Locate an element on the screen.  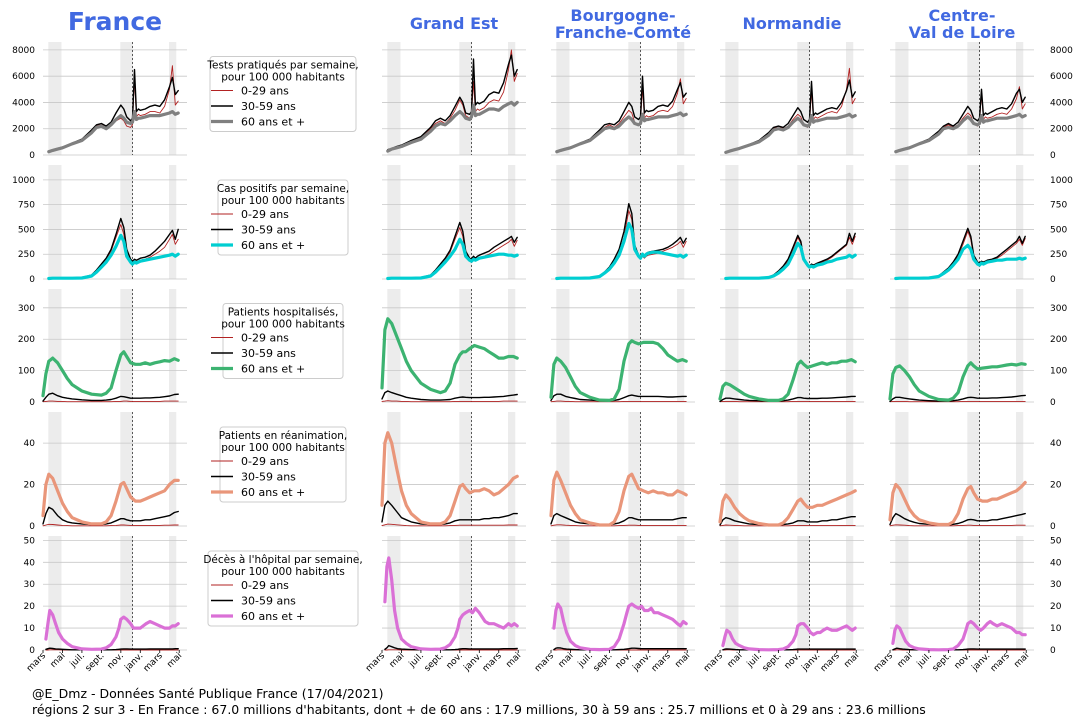
column-title-line: France is located at coordinates (115, 21).